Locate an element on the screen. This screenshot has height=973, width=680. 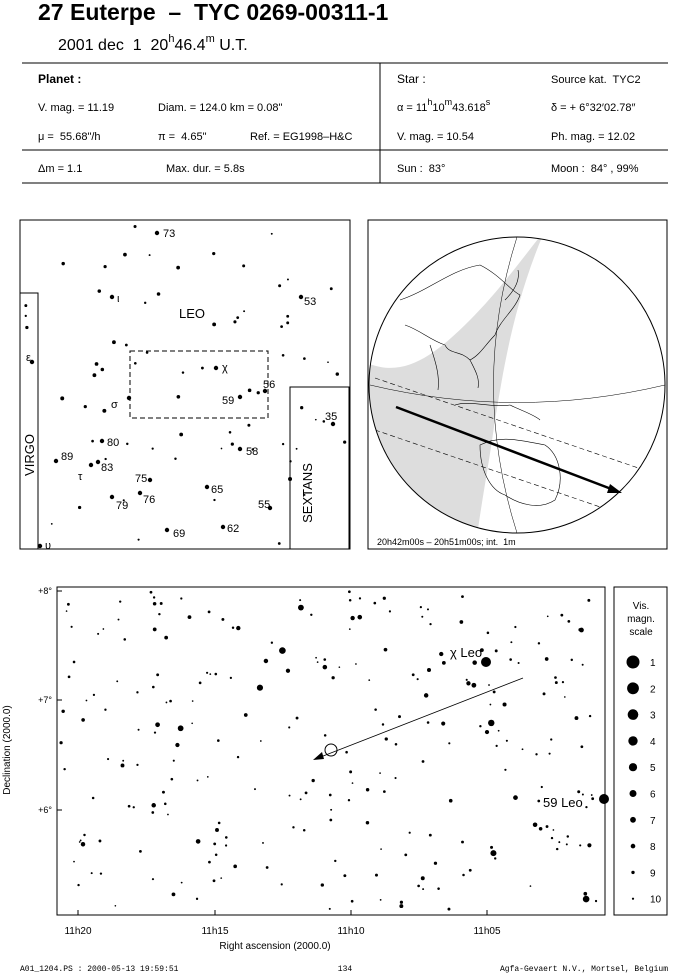
scale-label: 5 is located at coordinates (653, 768).